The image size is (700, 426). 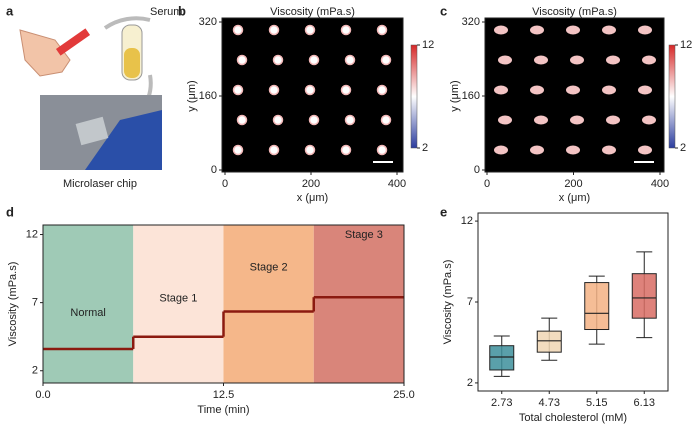 What do you see at coordinates (455, 95) in the screenshot?
I see `y-axis-label: y (μm)` at bounding box center [455, 95].